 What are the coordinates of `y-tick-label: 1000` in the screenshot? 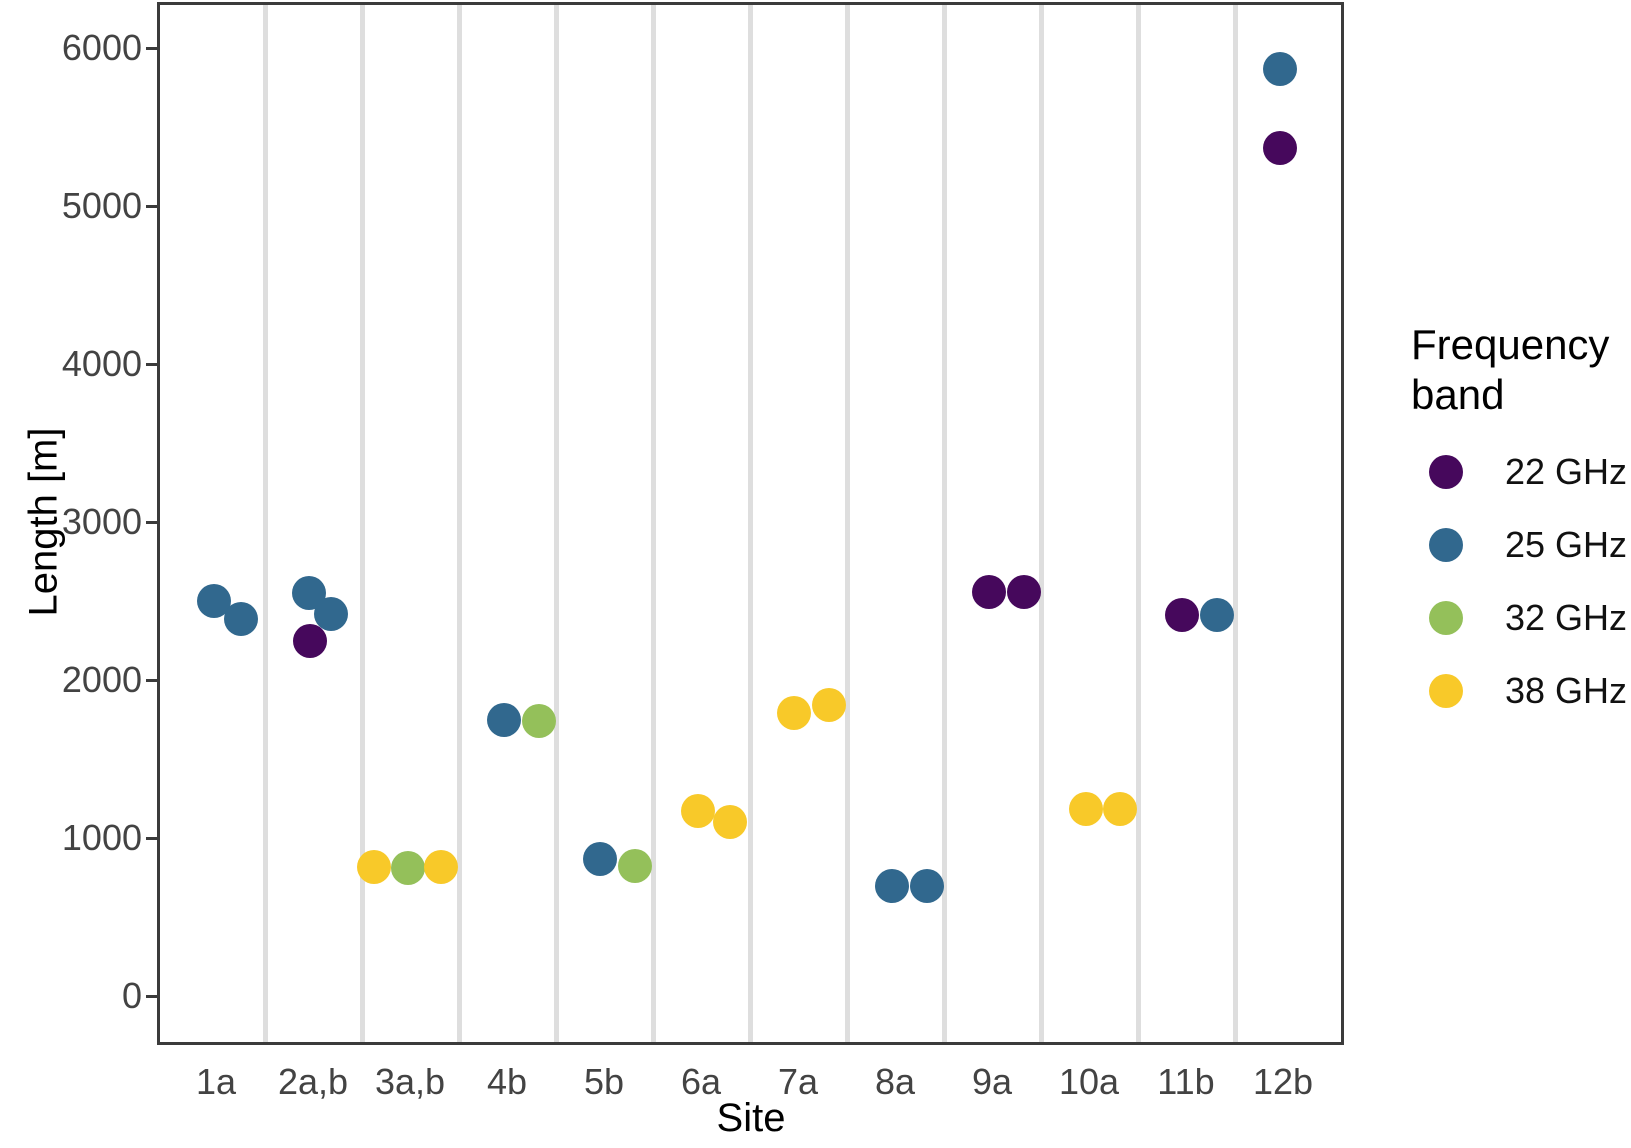 It's located at (101, 837).